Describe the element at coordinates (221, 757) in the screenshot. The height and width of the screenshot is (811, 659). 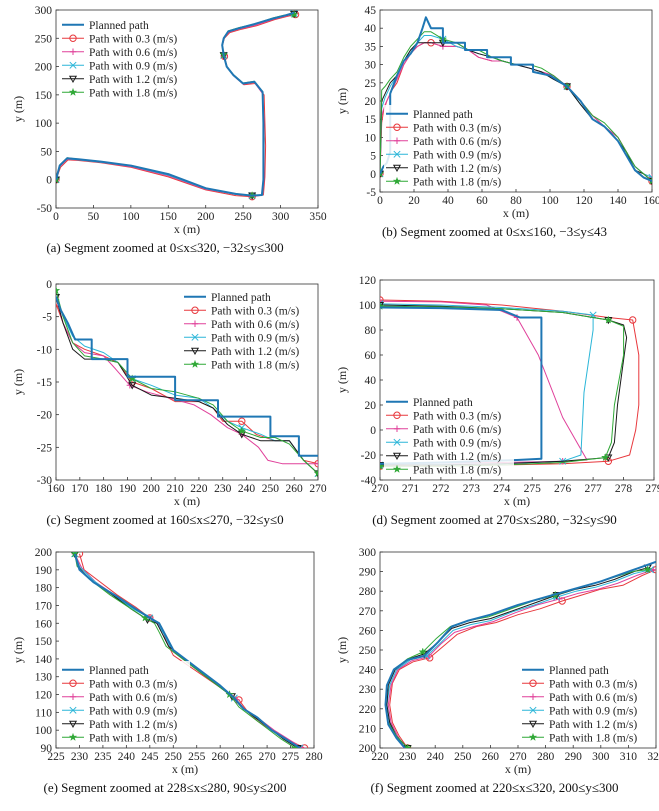
I see `x-tick-label: 260` at that location.